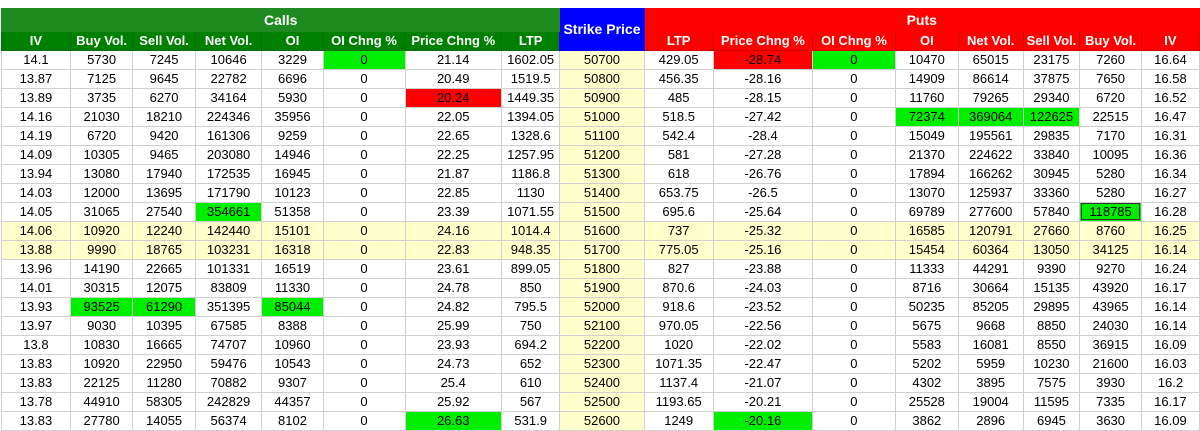 Image resolution: width=1200 pixels, height=431 pixels. I want to click on puts-iv-cell: 16.09, so click(1170, 344).